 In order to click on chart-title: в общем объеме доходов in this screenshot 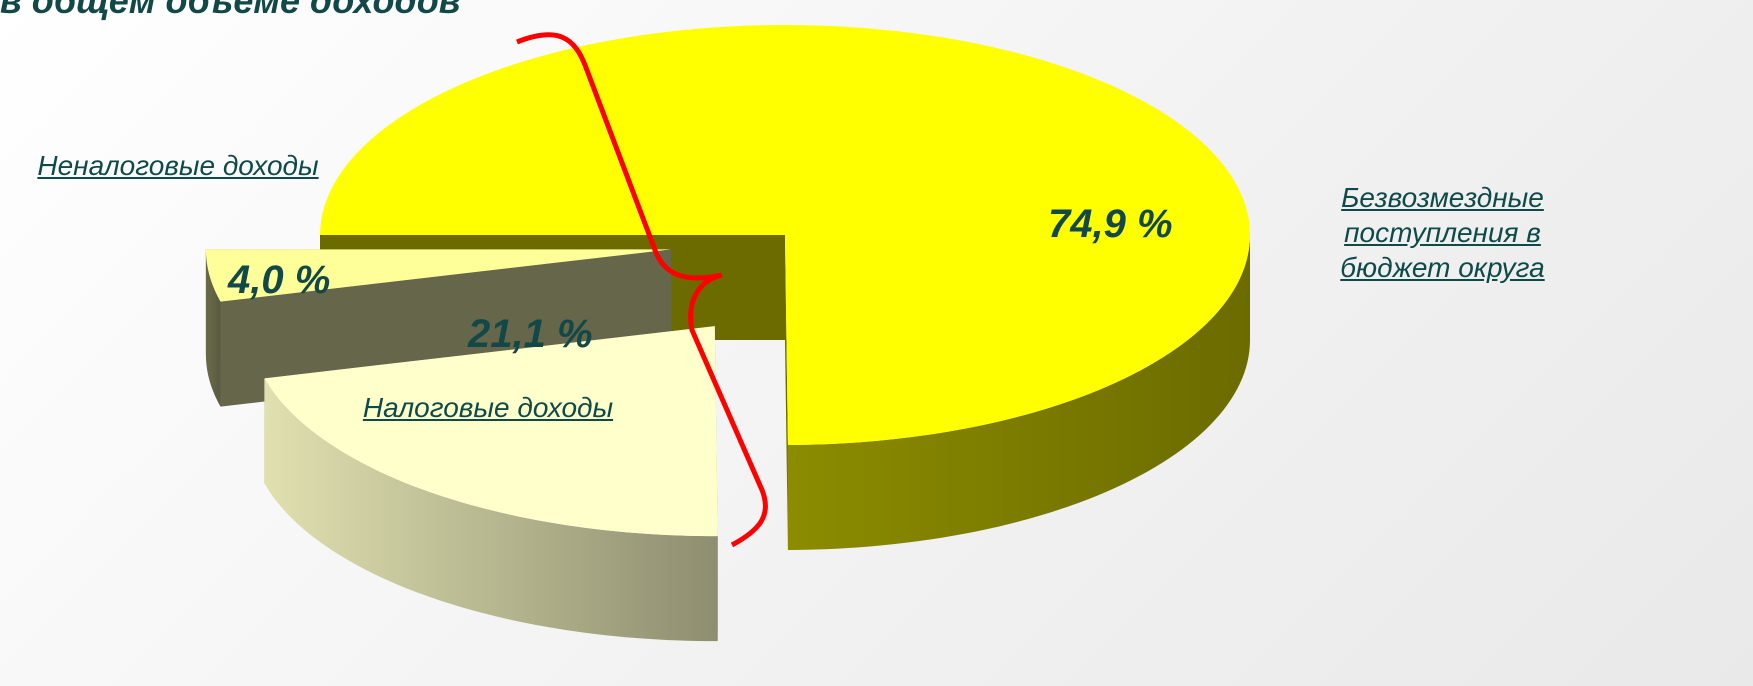, I will do `click(230, 10)`.